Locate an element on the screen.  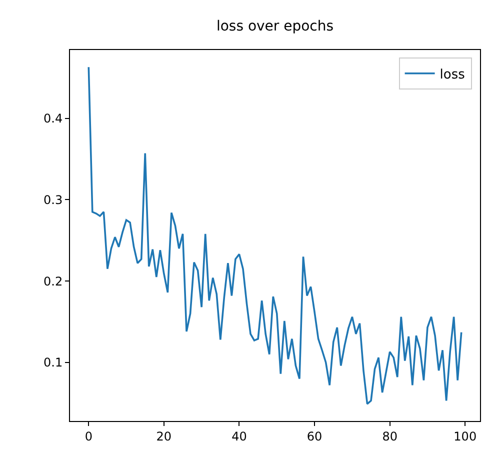
x-tick-label: 100 is located at coordinates (465, 436).